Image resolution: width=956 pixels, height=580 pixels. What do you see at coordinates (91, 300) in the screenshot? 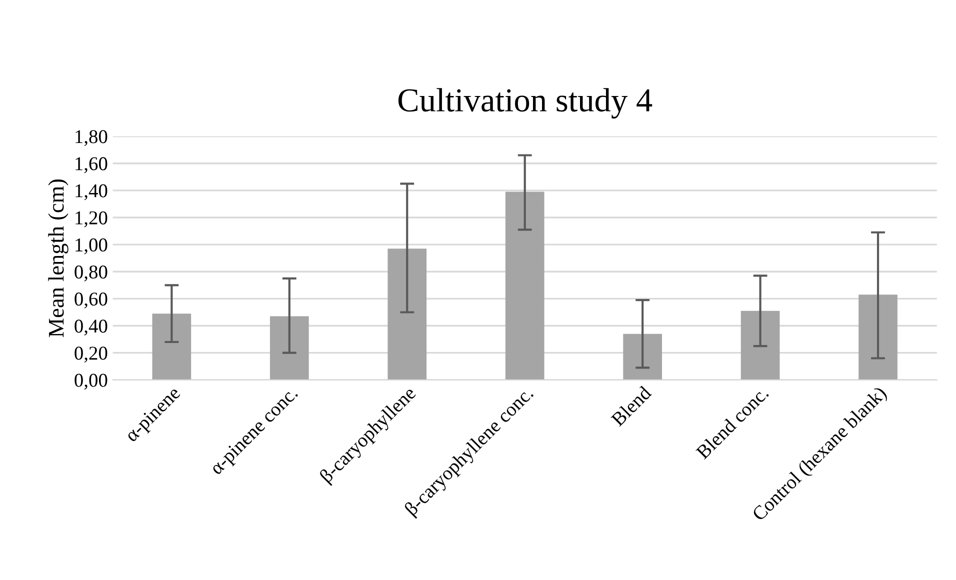
I see `y-tick-label: 0,60` at bounding box center [91, 300].